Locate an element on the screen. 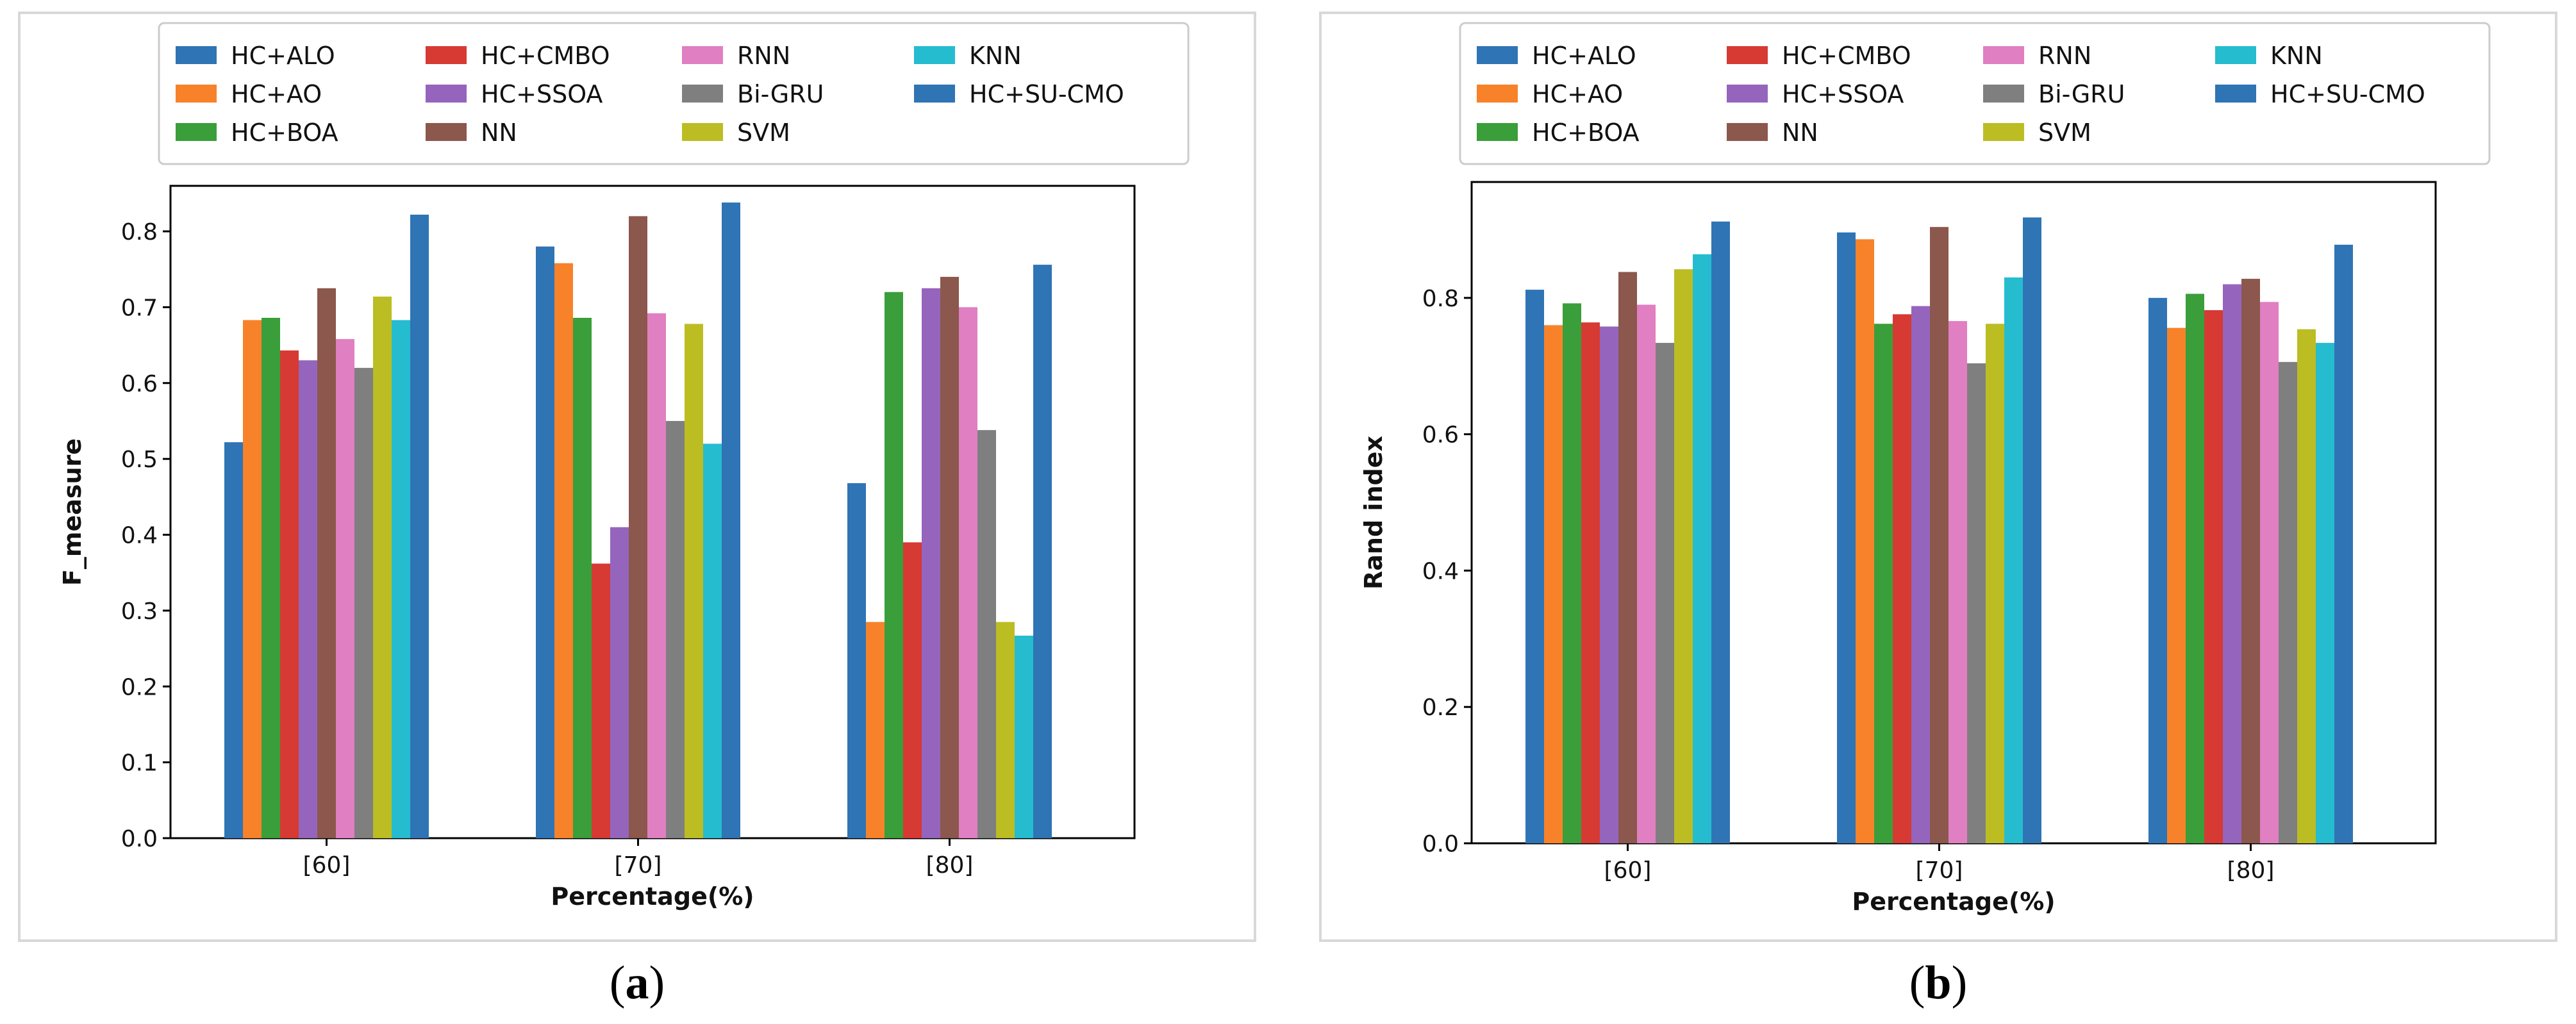 The height and width of the screenshot is (1024, 2576). legend-swatch-bi-gru is located at coordinates (2004, 94).